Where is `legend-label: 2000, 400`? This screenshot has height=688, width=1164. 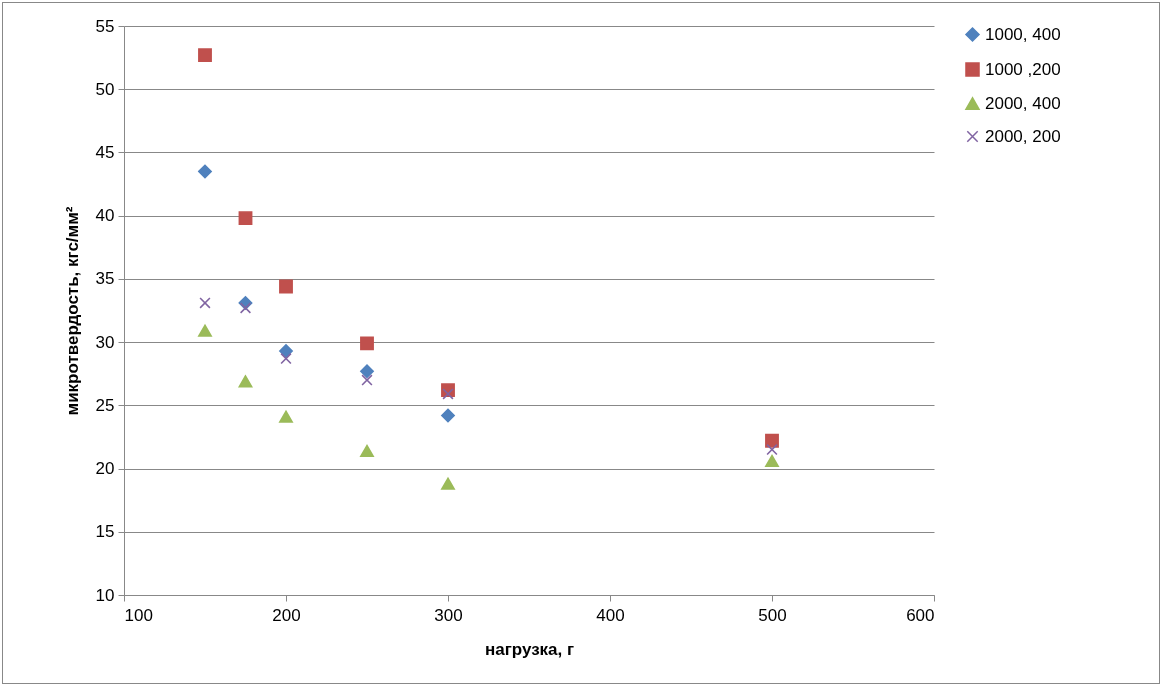 legend-label: 2000, 400 is located at coordinates (1023, 103).